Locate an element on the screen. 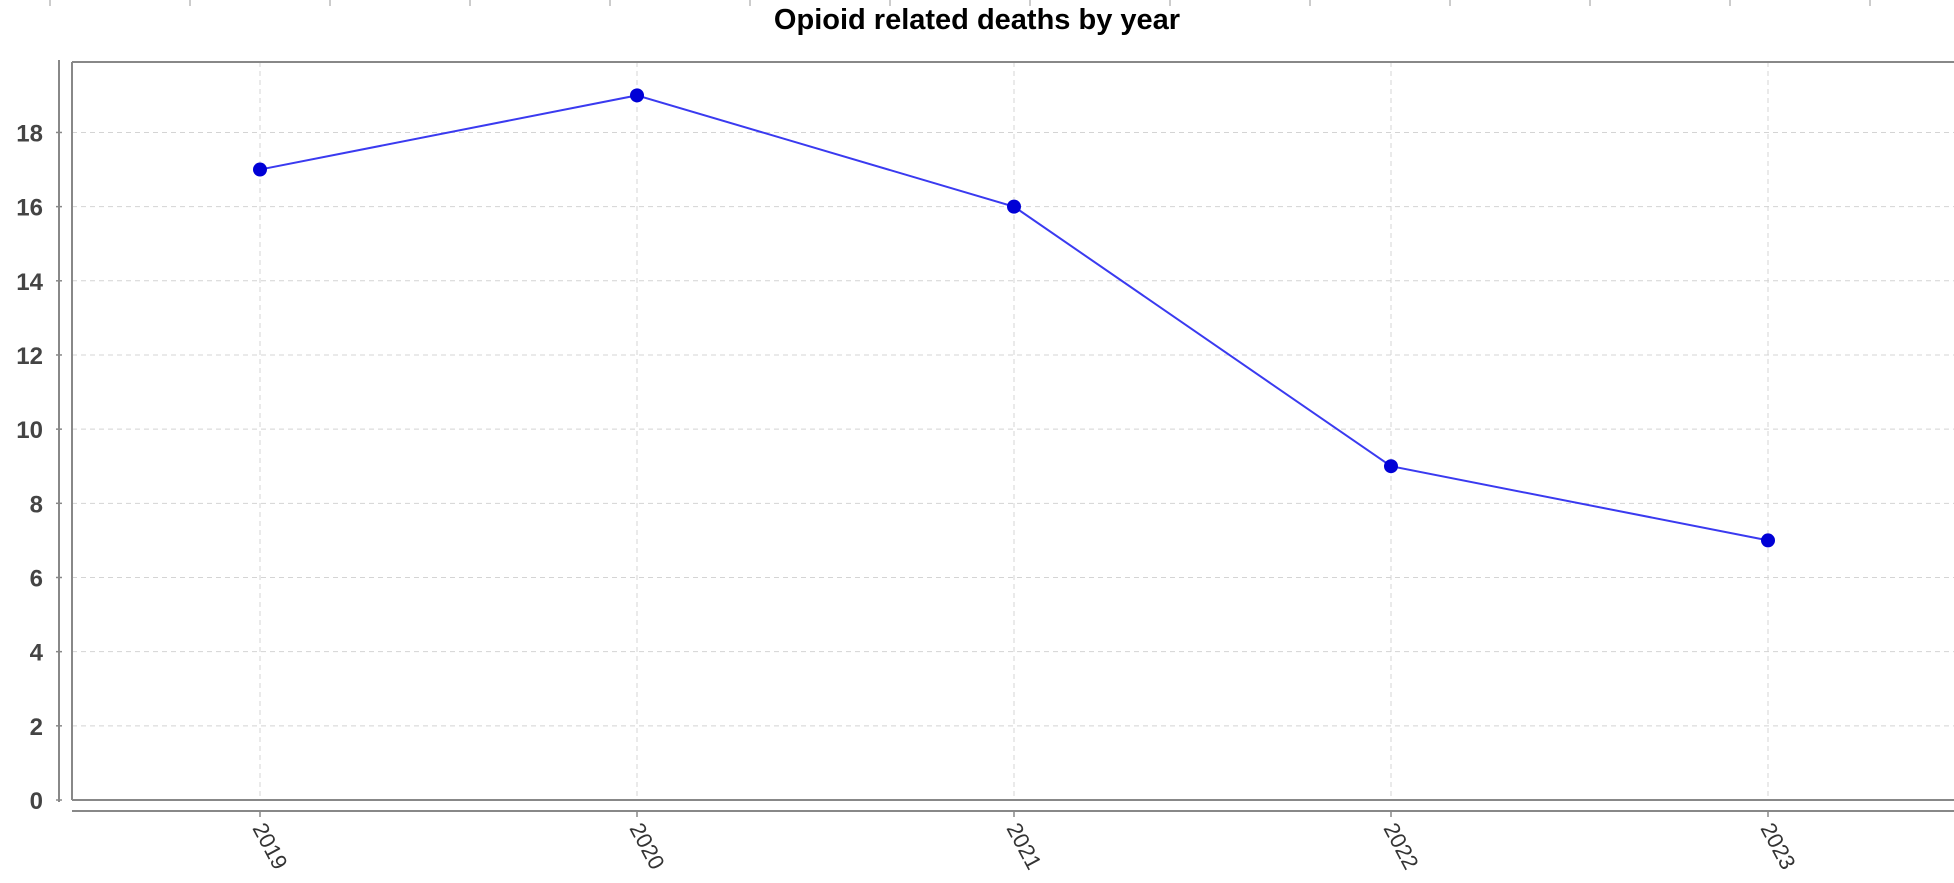 The height and width of the screenshot is (883, 1954). x-tick-label: 2022 is located at coordinates (1401, 846).